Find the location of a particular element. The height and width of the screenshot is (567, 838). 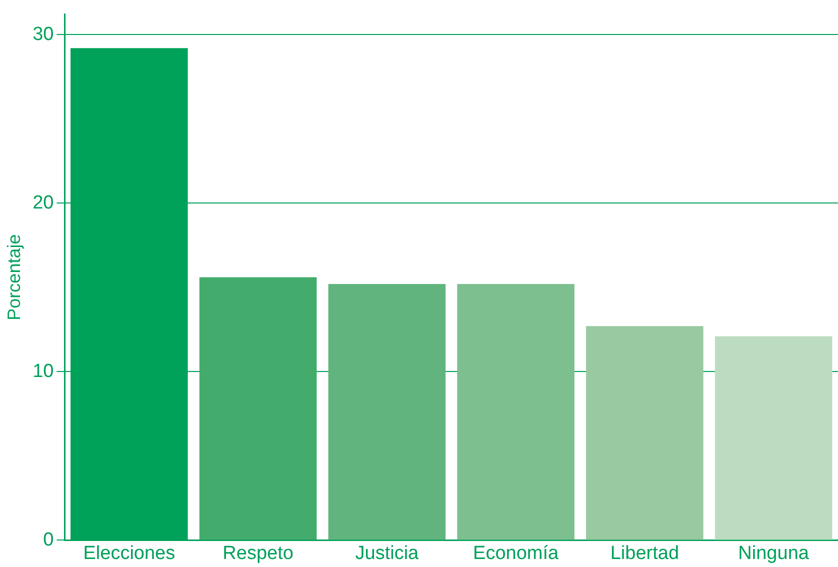

x-tick-label: Justicia is located at coordinates (387, 553).